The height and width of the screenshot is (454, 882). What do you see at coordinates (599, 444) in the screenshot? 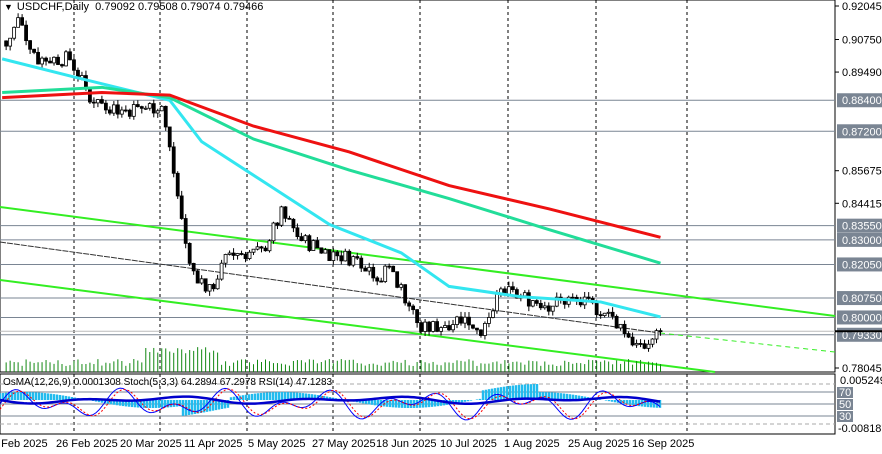
I see `x-tick-label: 25 Aug 2025` at bounding box center [599, 444].